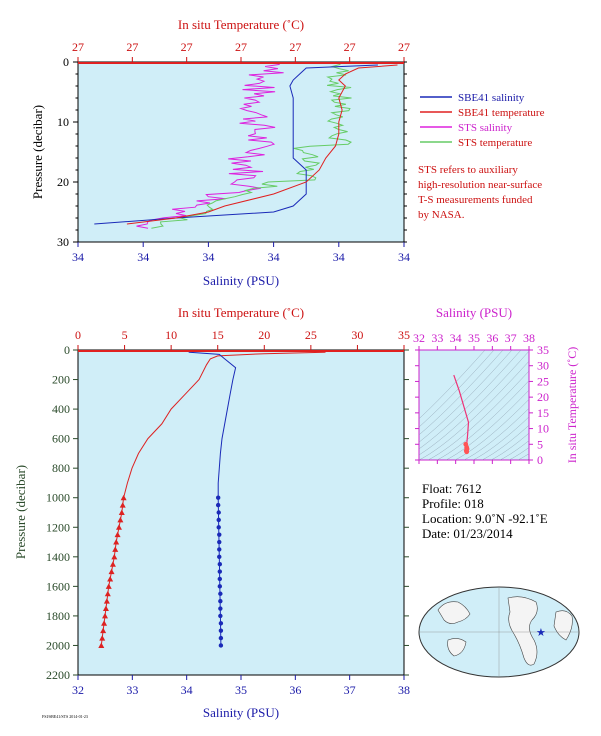  What do you see at coordinates (543, 413) in the screenshot?
I see `ts-y-tick-label: 15` at bounding box center [543, 413].